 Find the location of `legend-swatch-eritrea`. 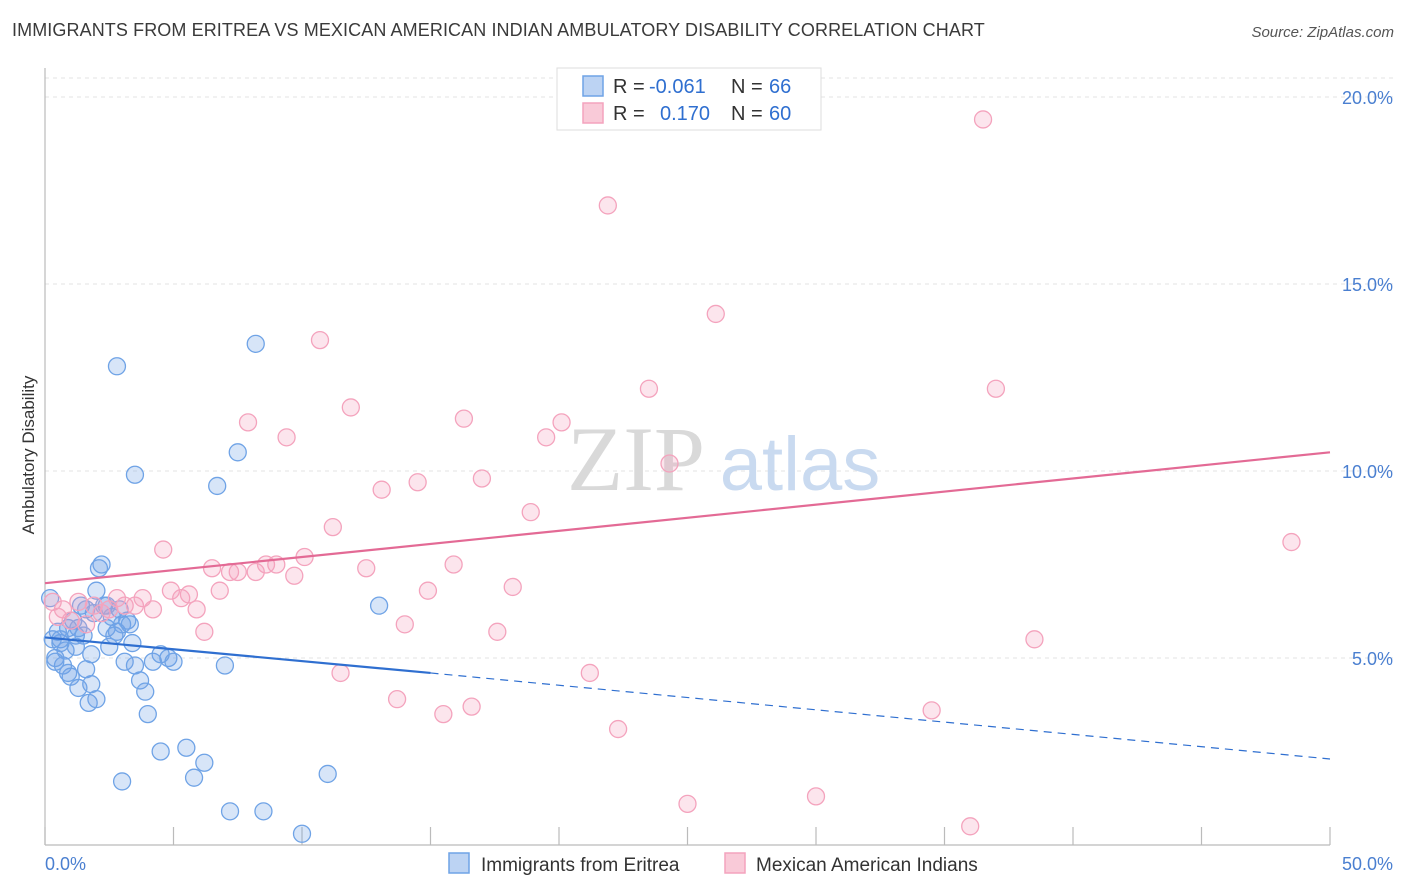

legend-swatch-eritrea is located at coordinates (593, 86).